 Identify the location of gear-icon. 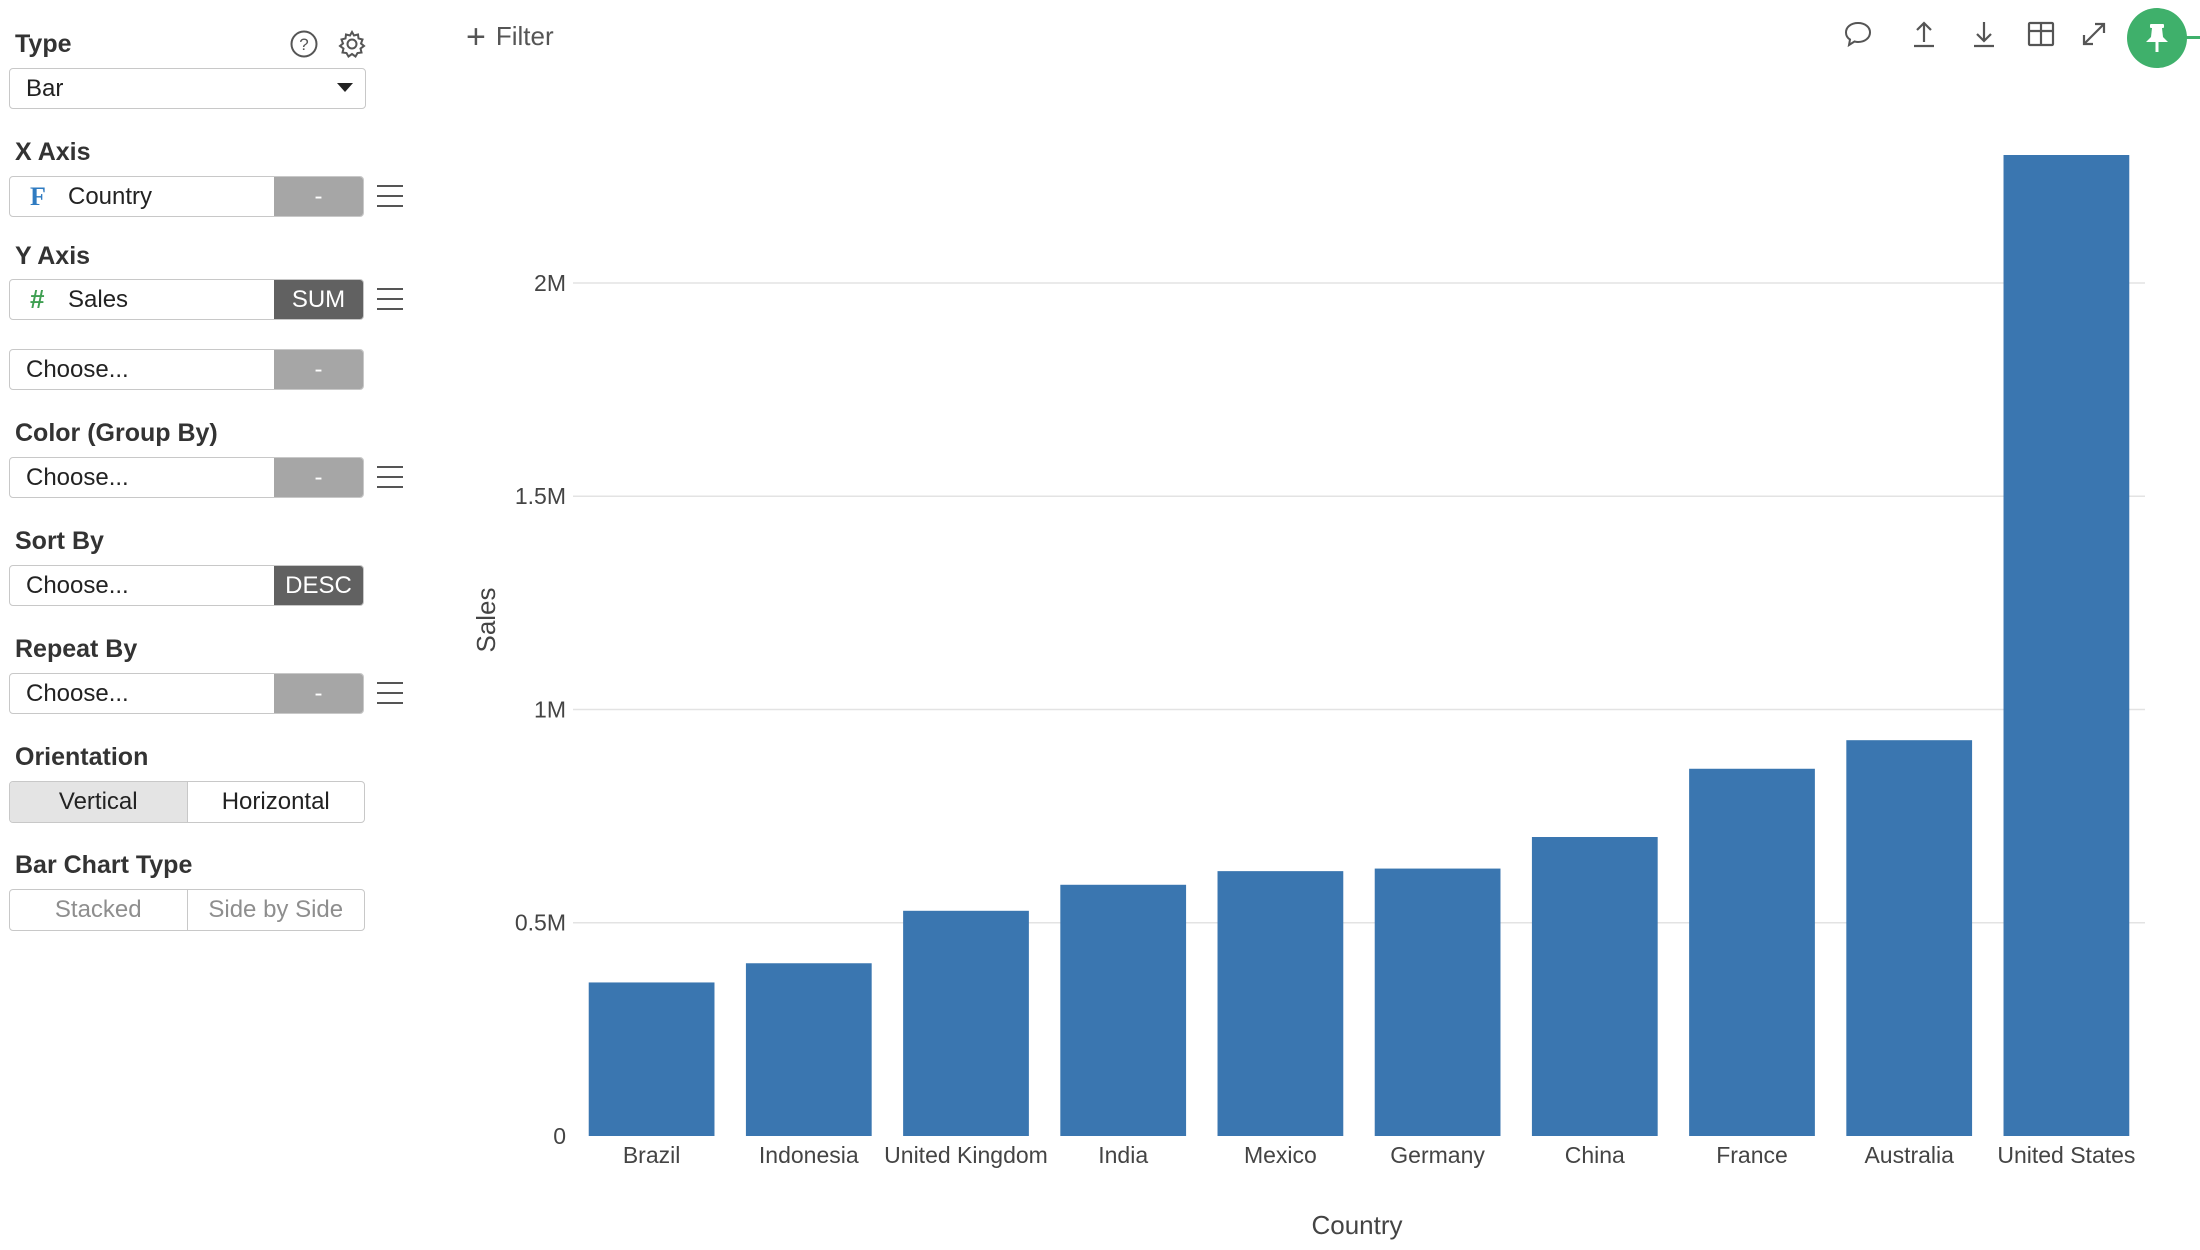
(352, 44).